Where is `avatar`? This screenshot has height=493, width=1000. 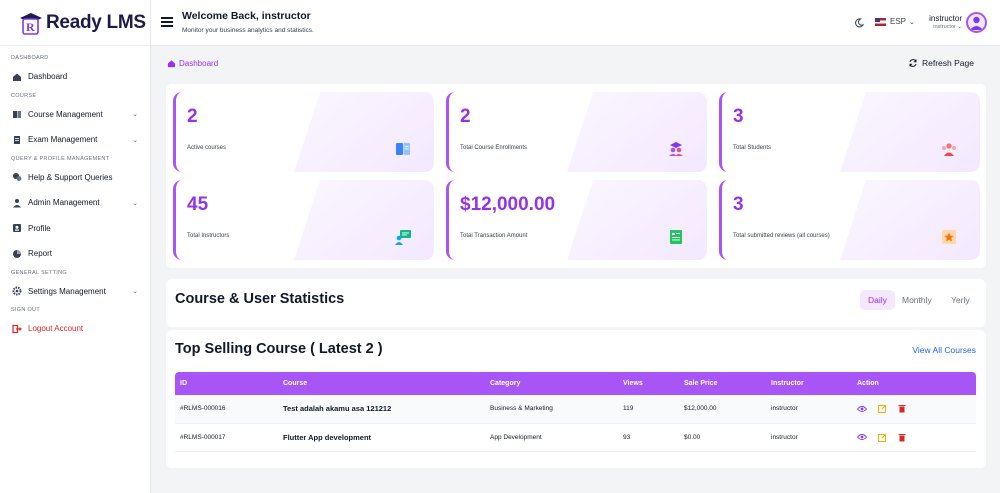
avatar is located at coordinates (976, 22).